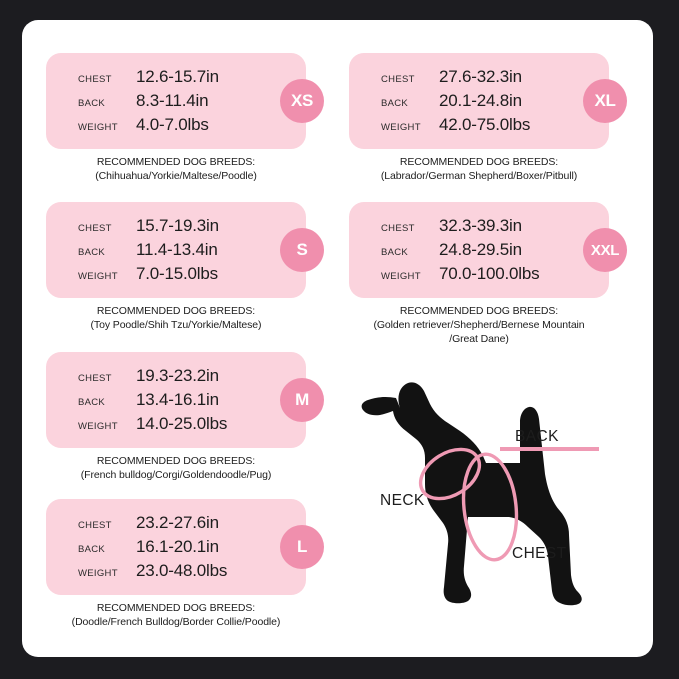  I want to click on row-chest: CHEST 12.6-15.7in, so click(176, 77).